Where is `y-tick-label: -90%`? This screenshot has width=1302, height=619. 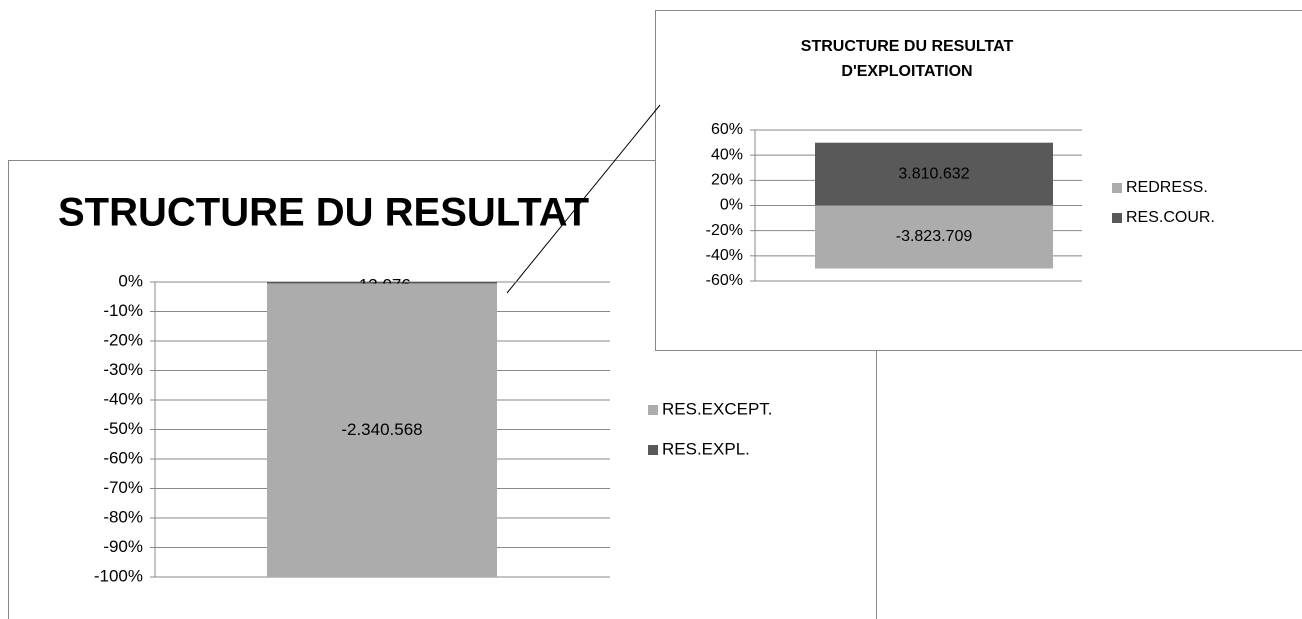 y-tick-label: -90% is located at coordinates (123, 546).